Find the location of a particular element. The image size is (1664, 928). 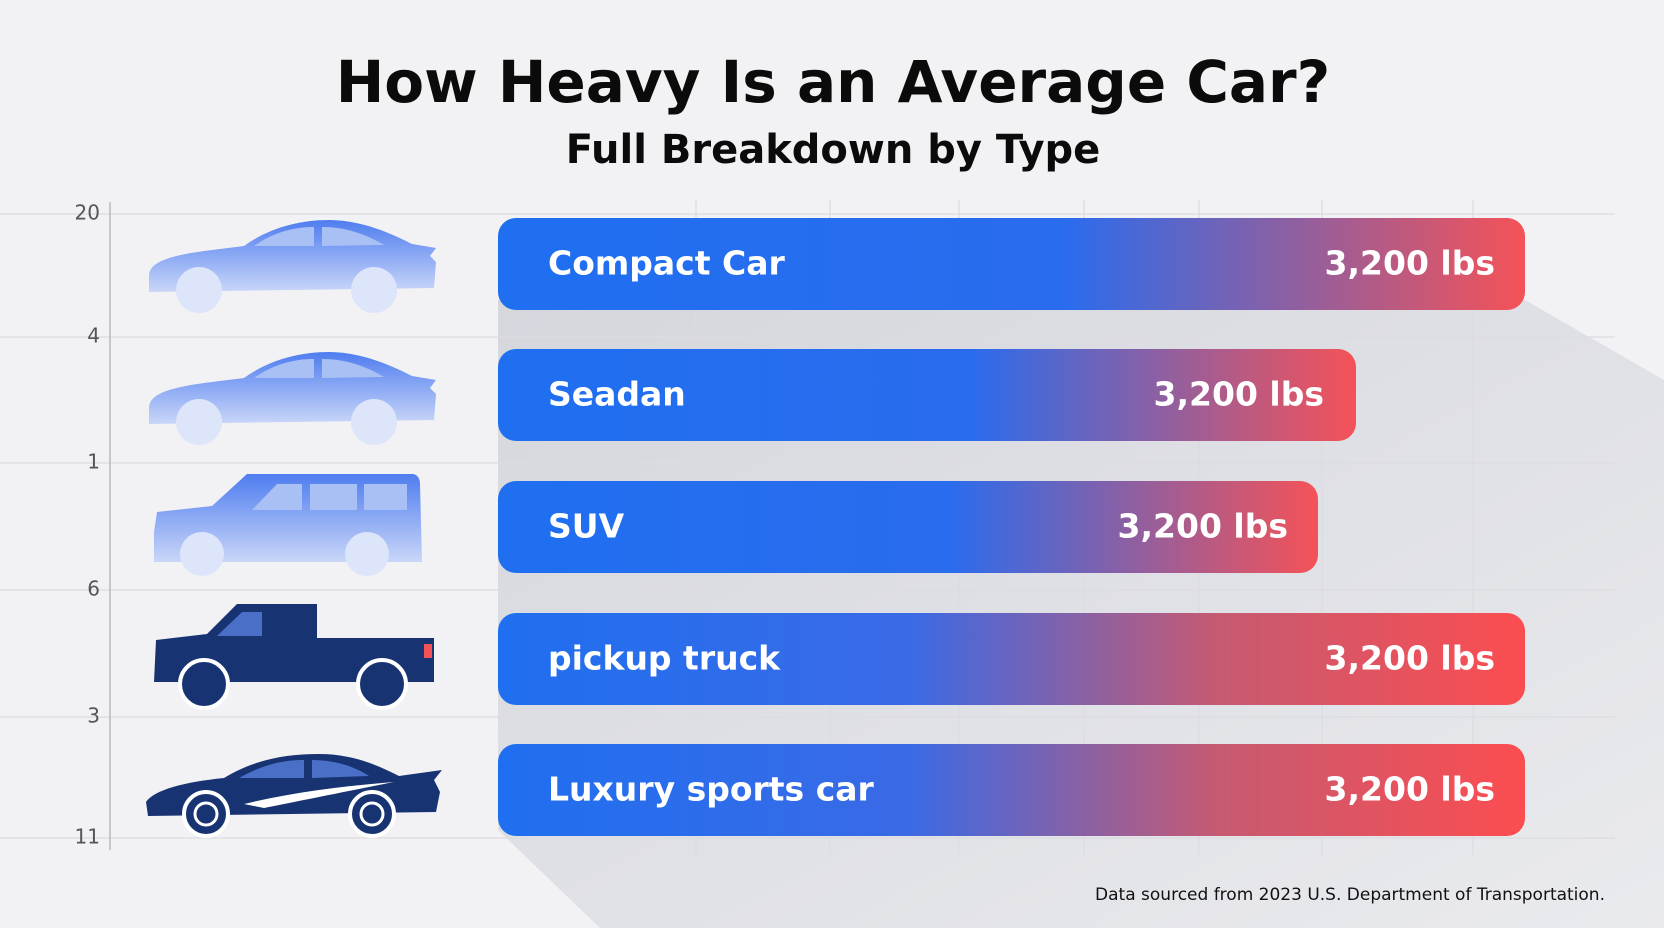

row: Seadan 3,200 lbs is located at coordinates (927, 395).